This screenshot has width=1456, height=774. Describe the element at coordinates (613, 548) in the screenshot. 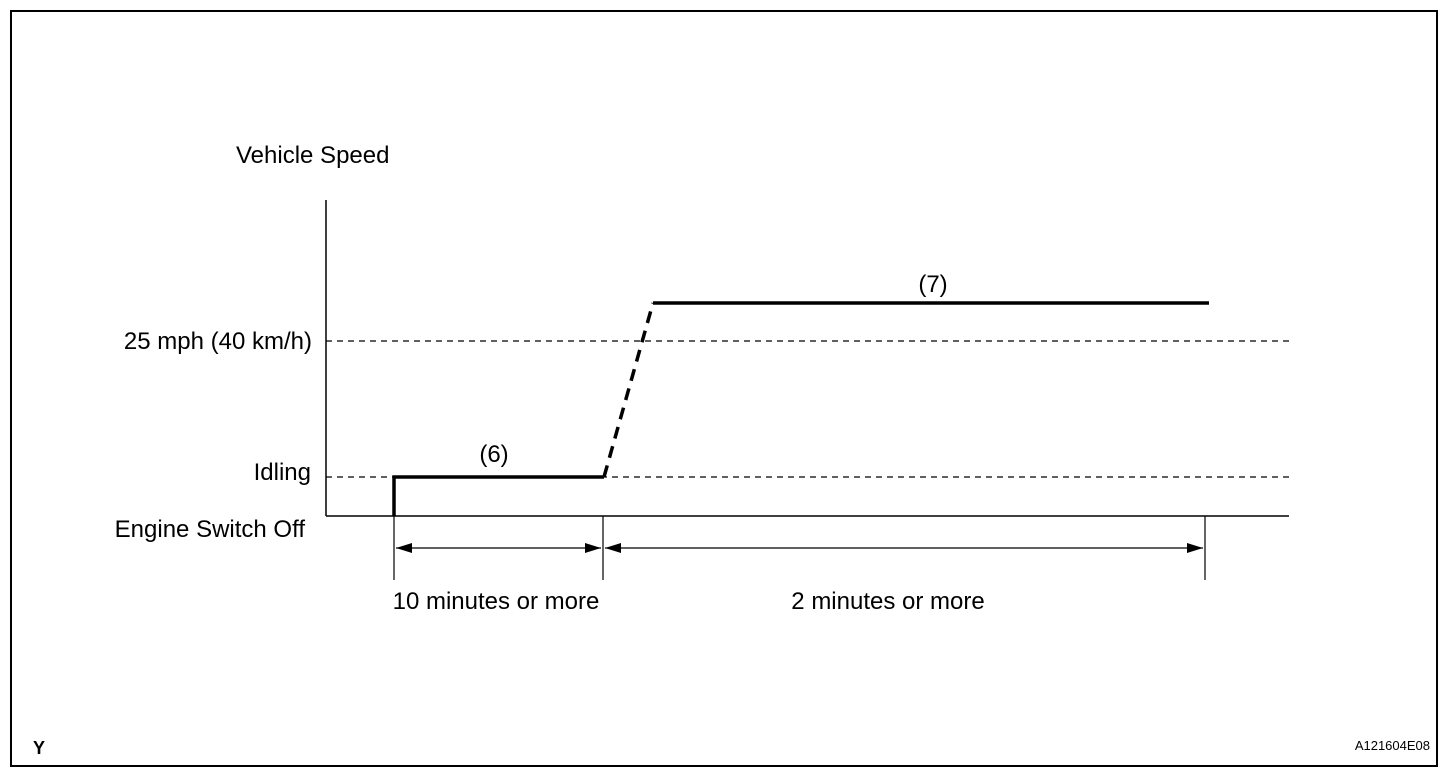

I see `driving-period-arrow-left` at that location.